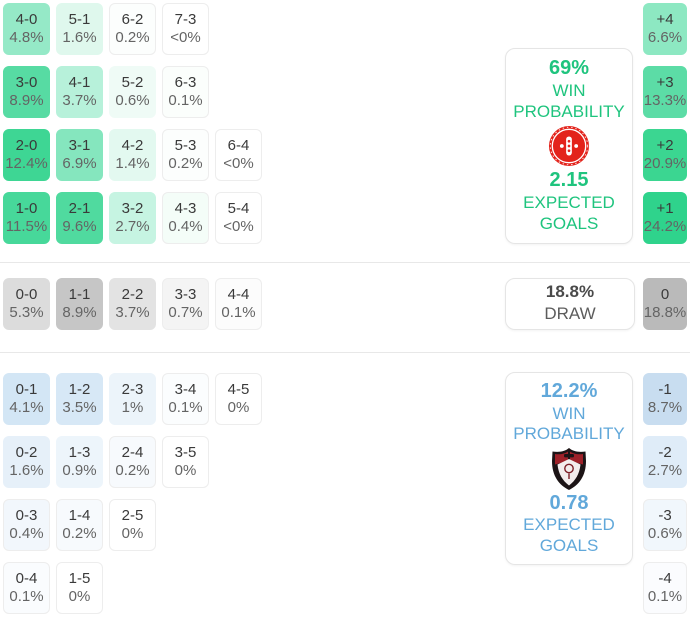 This screenshot has width=690, height=619. Describe the element at coordinates (79, 515) in the screenshot. I see `scoreline: 1-4` at that location.